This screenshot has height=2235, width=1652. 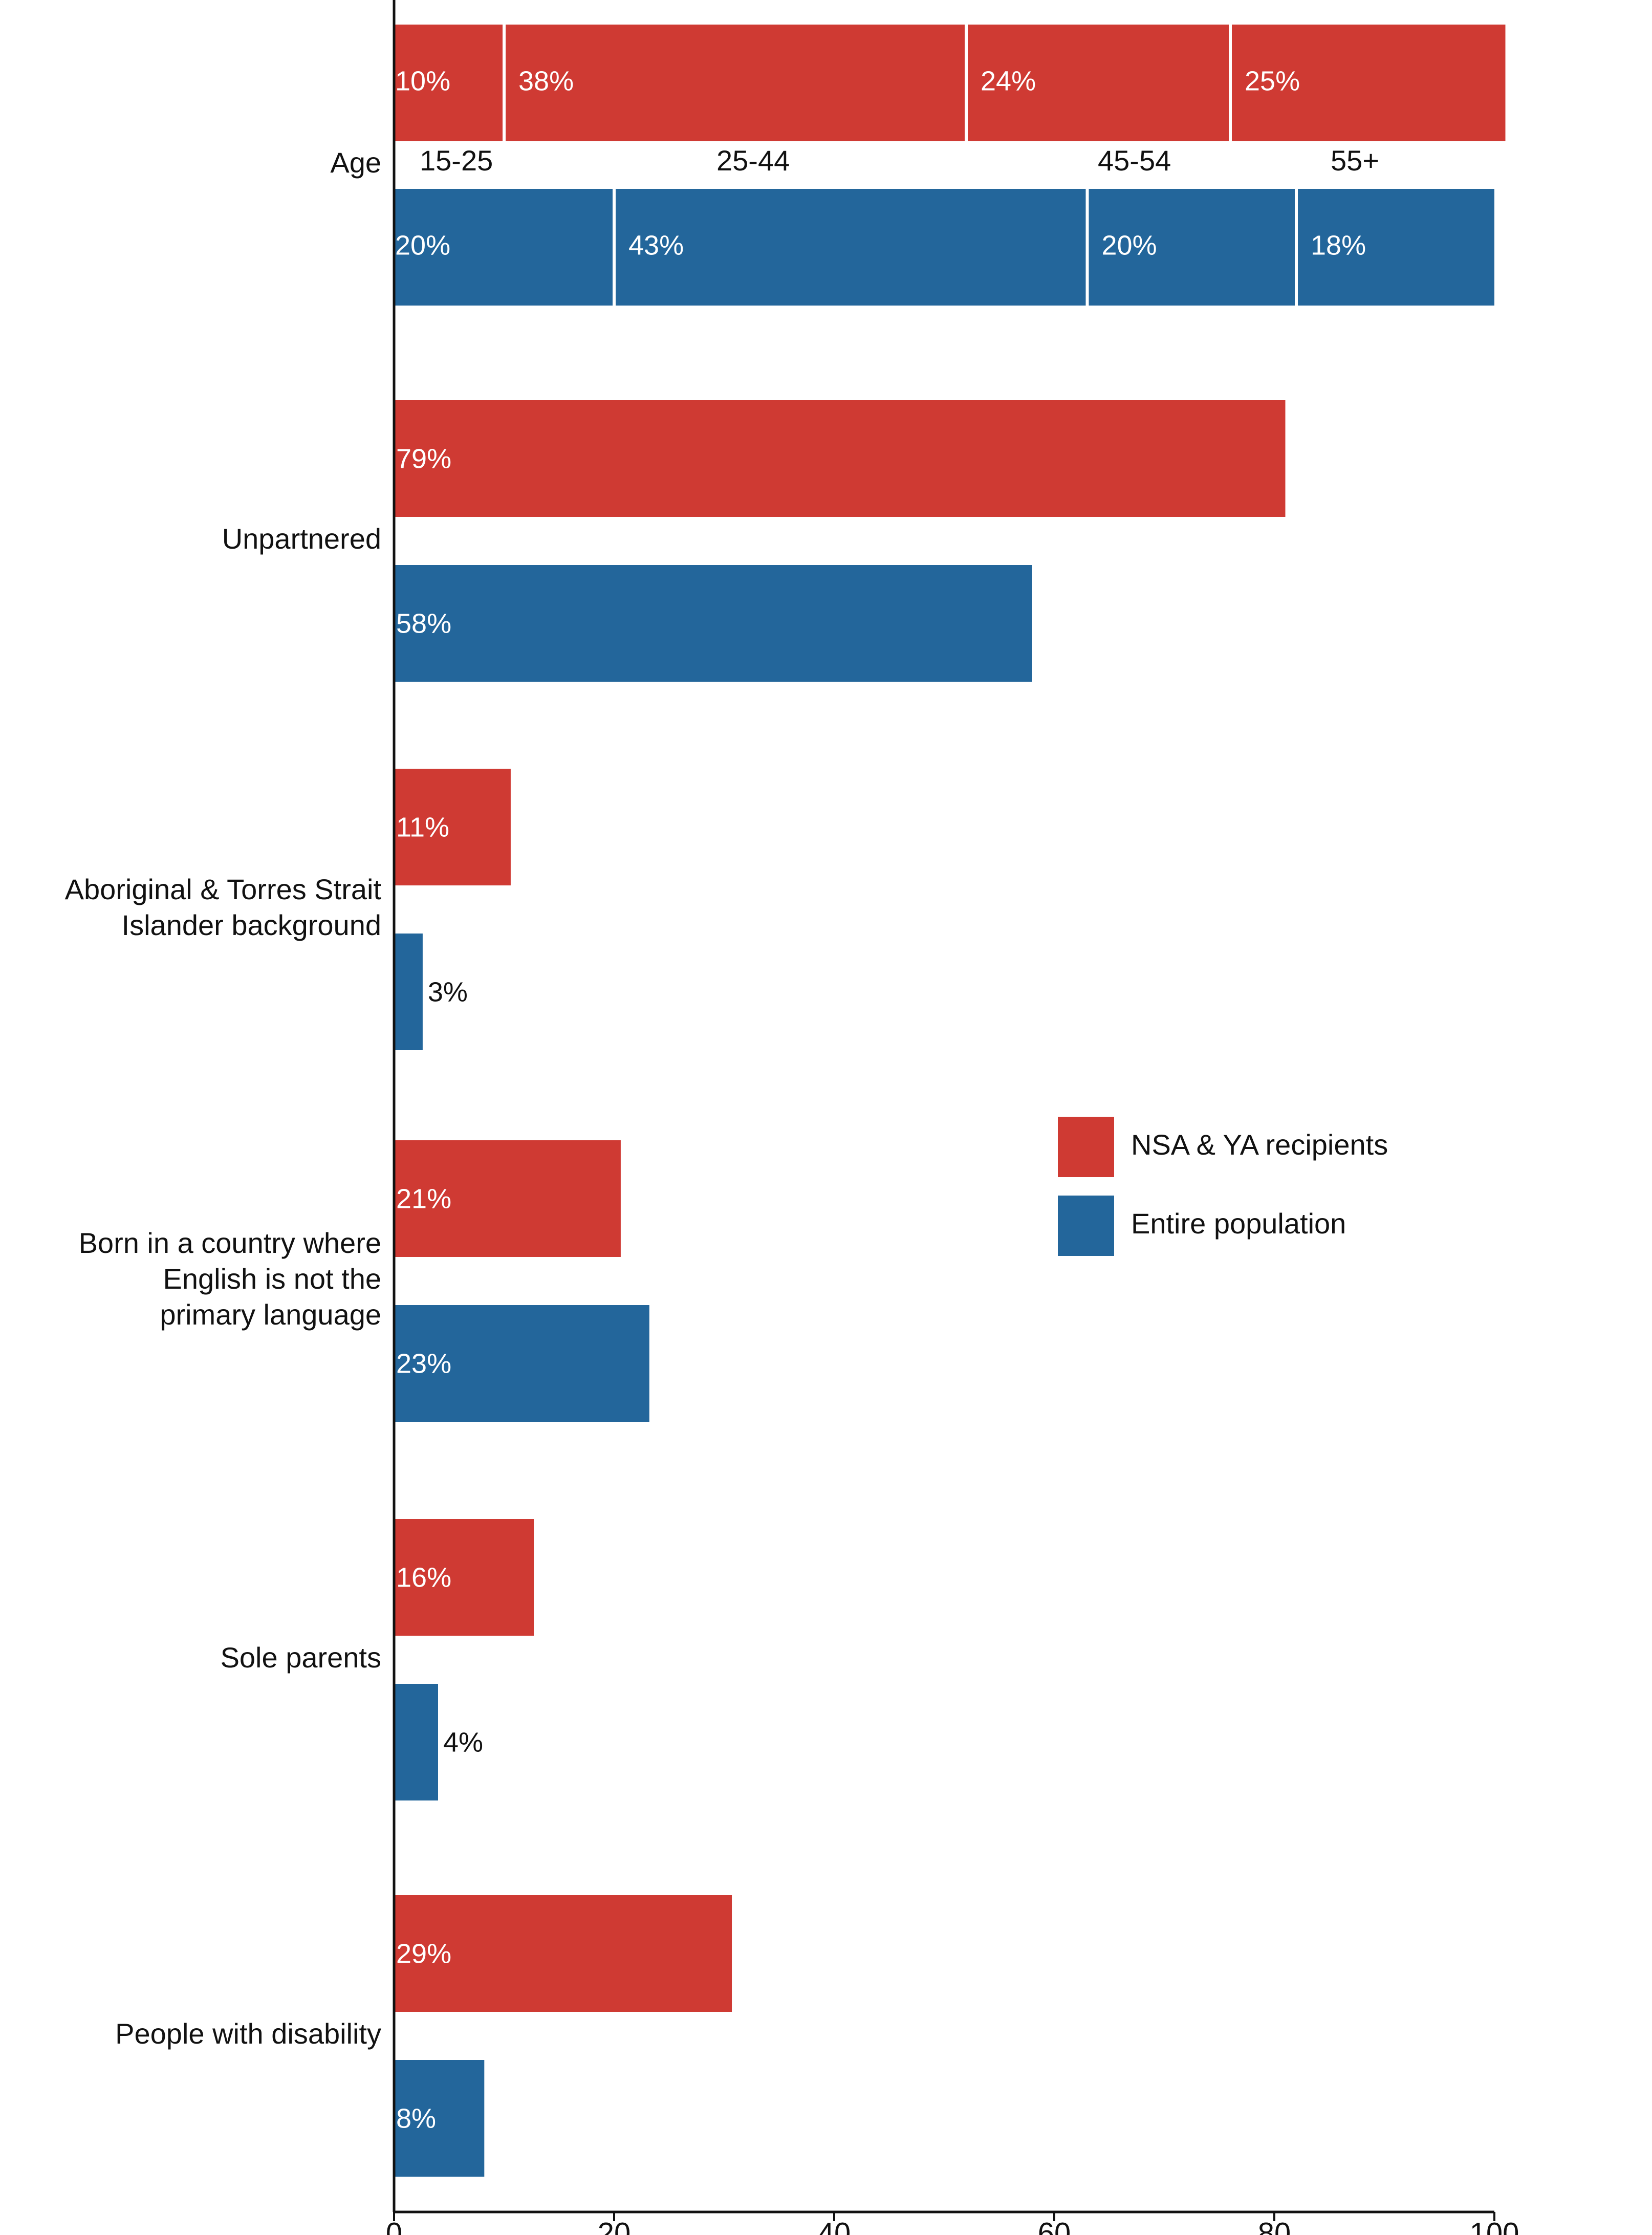 What do you see at coordinates (423, 1198) in the screenshot?
I see `bar-value-label: 21%` at bounding box center [423, 1198].